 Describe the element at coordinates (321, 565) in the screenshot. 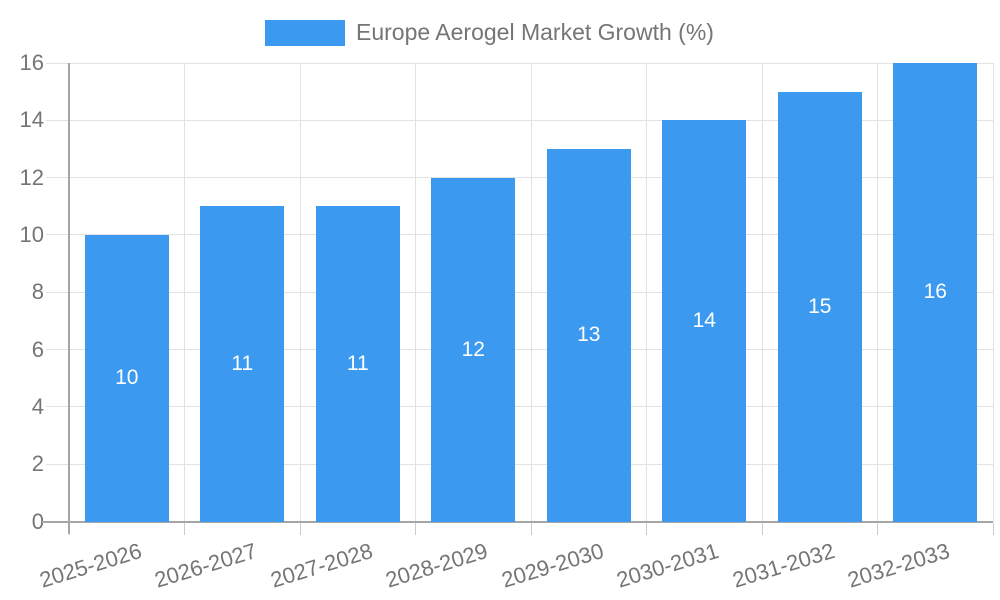

I see `x-axis-tick-label: 2027-2028` at that location.